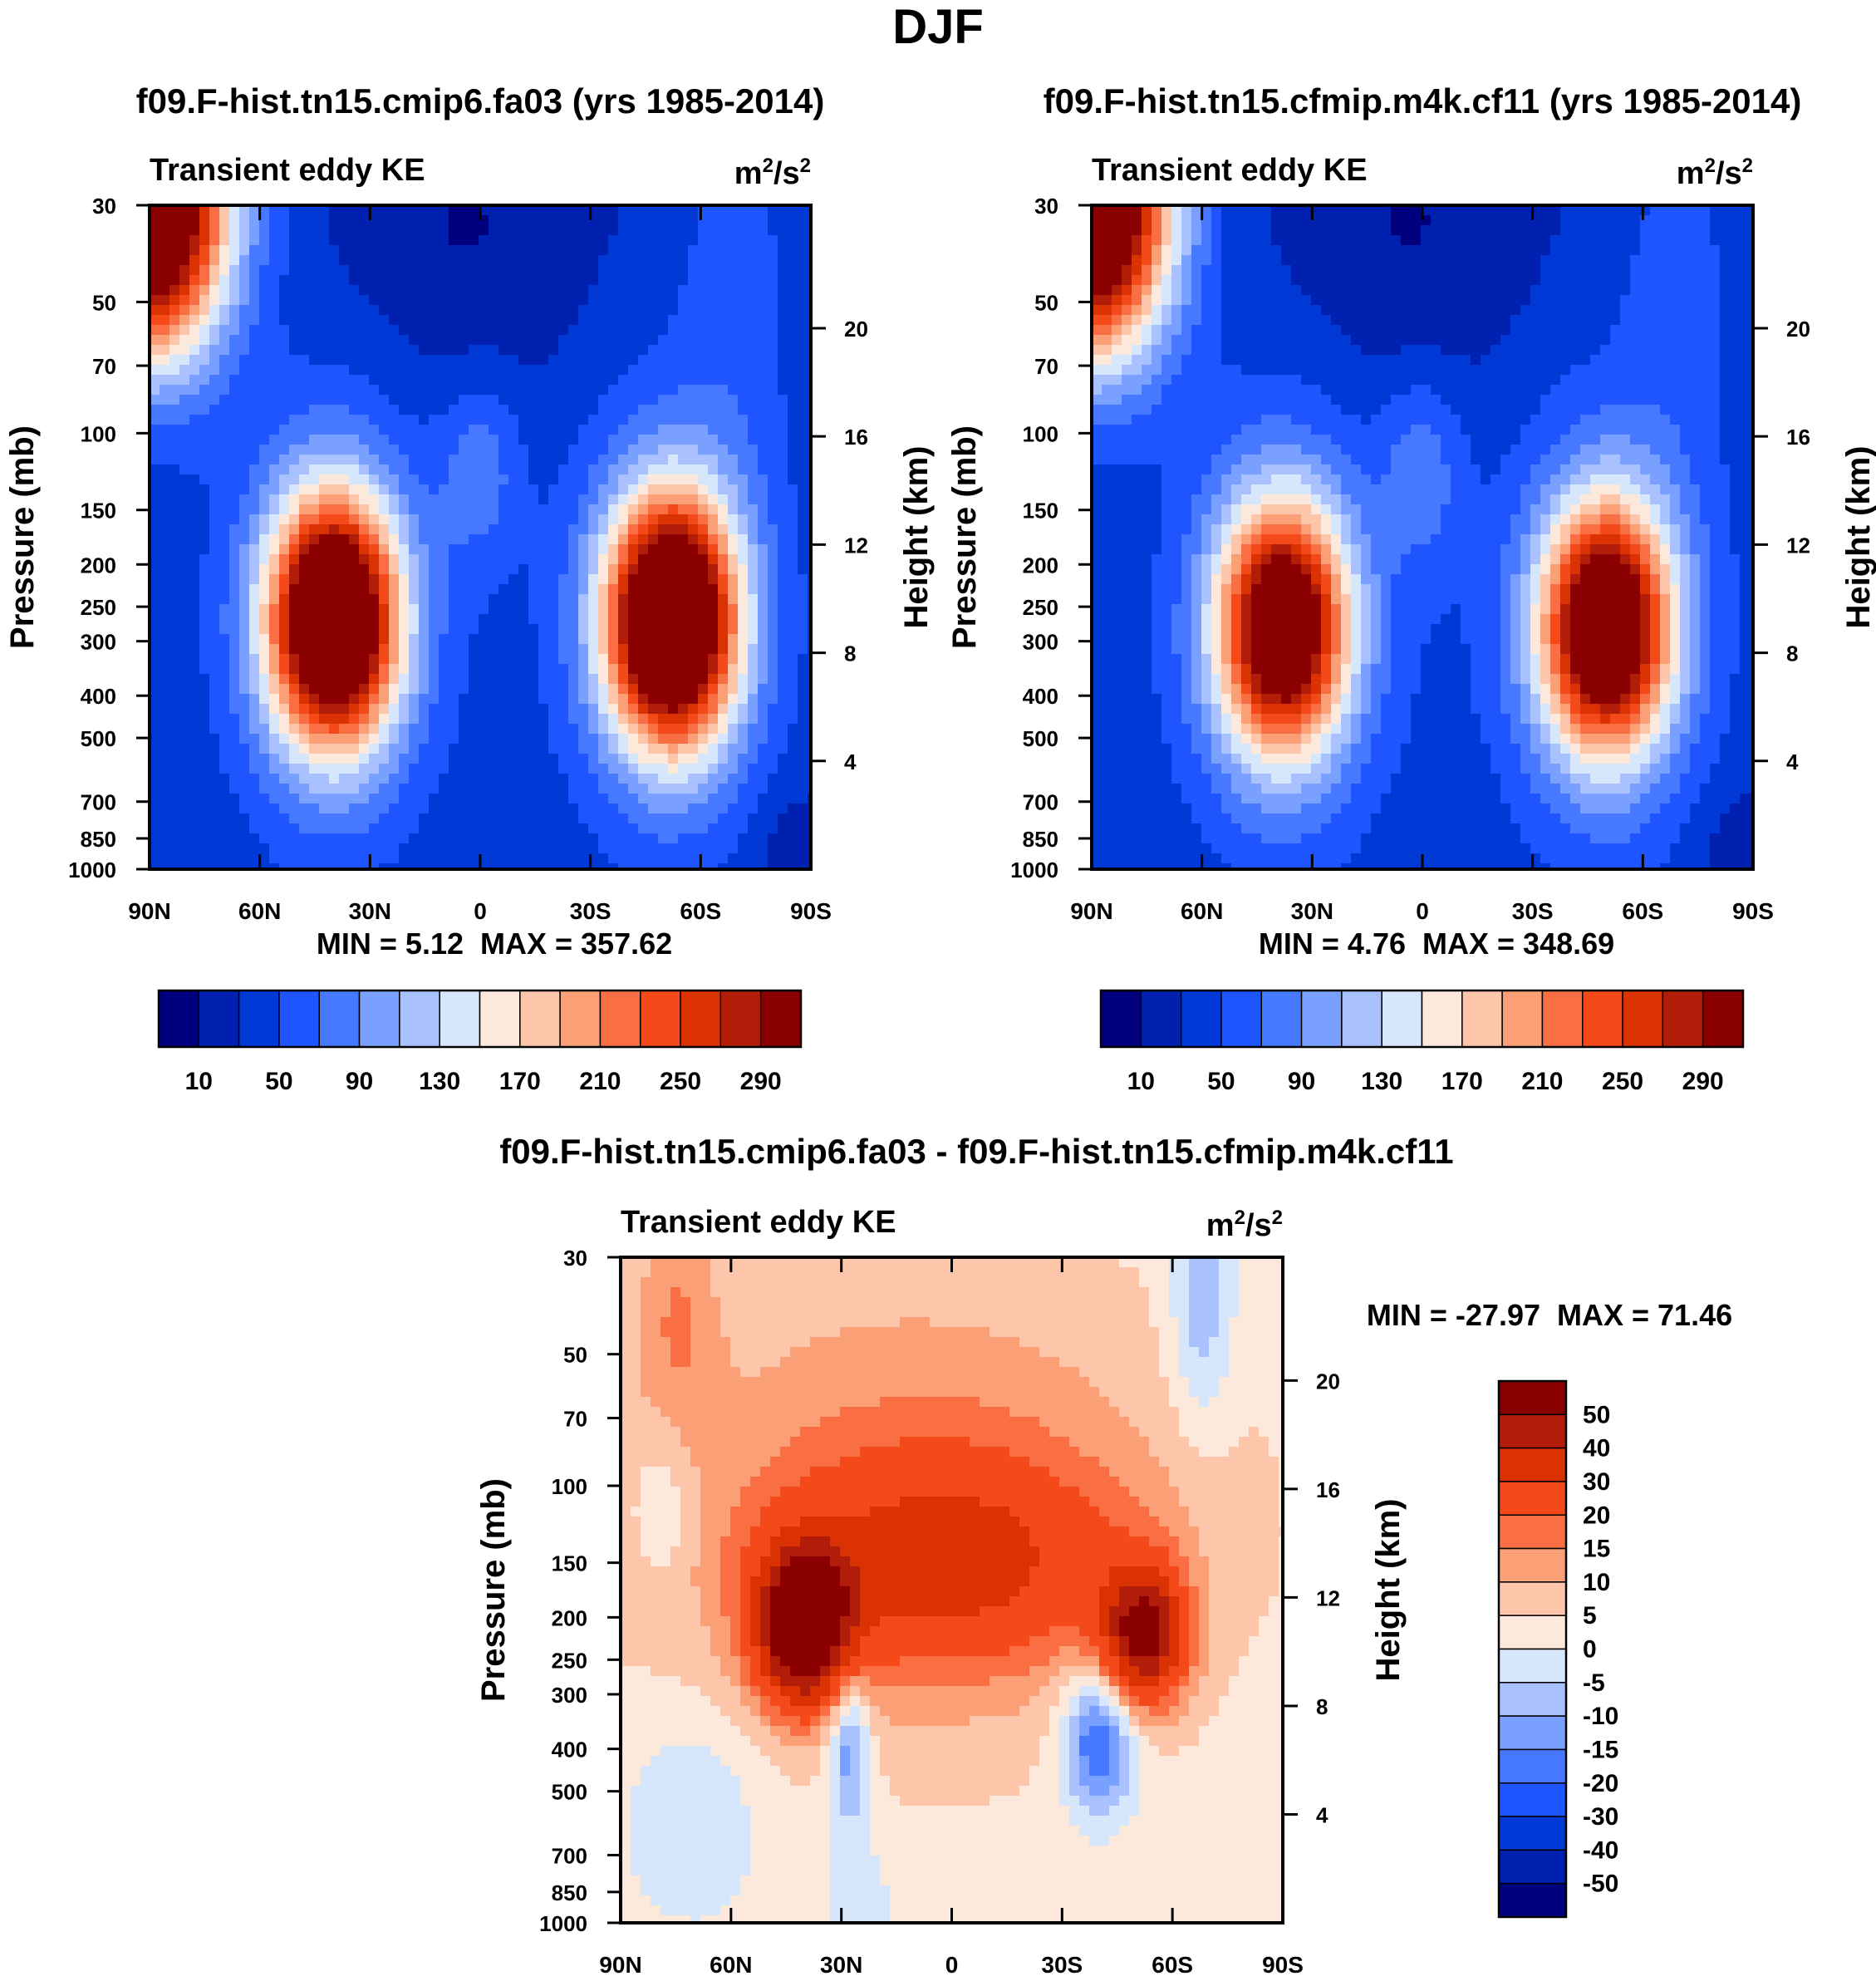 Image resolution: width=1876 pixels, height=1981 pixels. What do you see at coordinates (98, 434) in the screenshot?
I see `model1-y-tick-label: 100` at bounding box center [98, 434].